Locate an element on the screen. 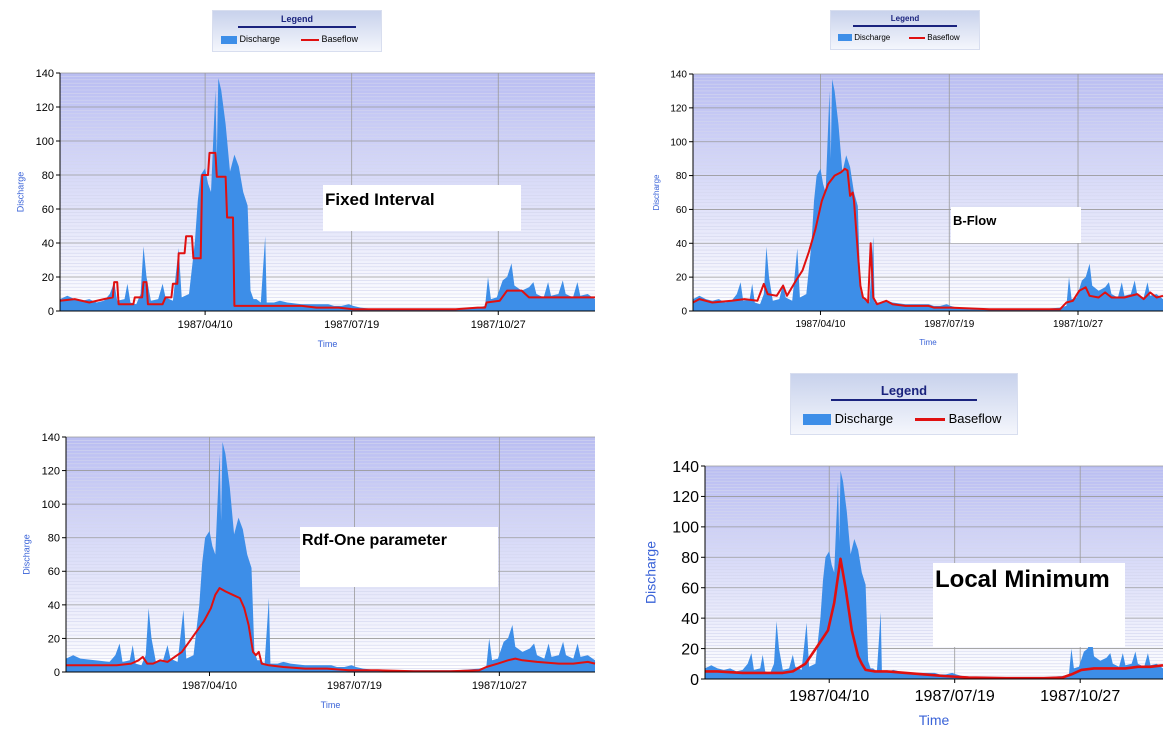  annotation-fixed-interval: Fixed Interval is located at coordinates (422, 208).